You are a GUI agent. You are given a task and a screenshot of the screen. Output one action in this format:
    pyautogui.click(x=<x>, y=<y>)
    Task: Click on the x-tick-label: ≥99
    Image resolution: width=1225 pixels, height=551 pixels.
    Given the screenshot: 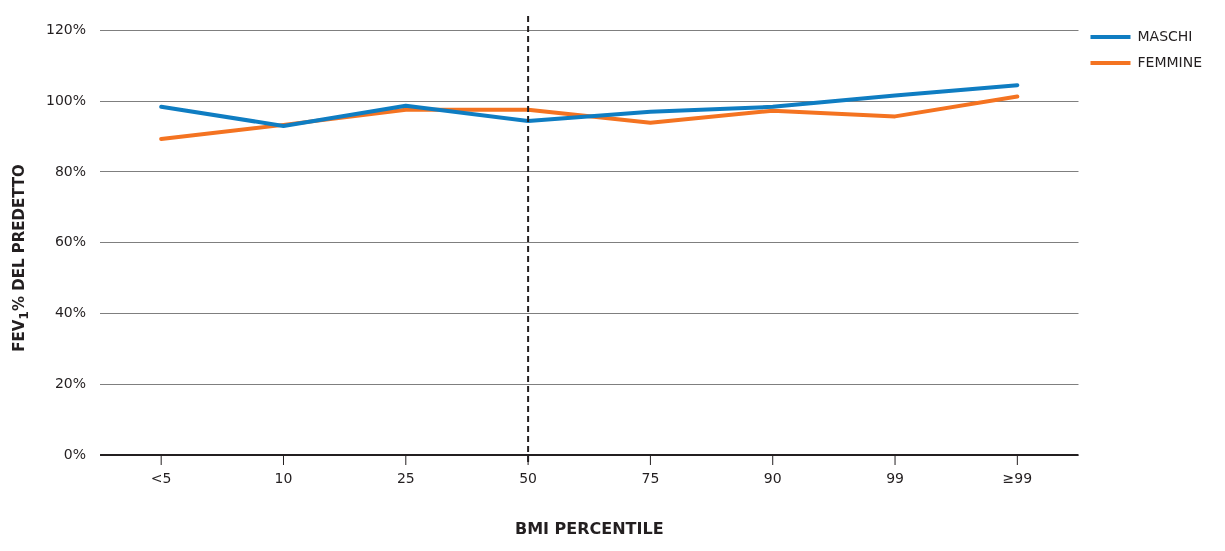 What is the action you would take?
    pyautogui.click(x=1017, y=478)
    